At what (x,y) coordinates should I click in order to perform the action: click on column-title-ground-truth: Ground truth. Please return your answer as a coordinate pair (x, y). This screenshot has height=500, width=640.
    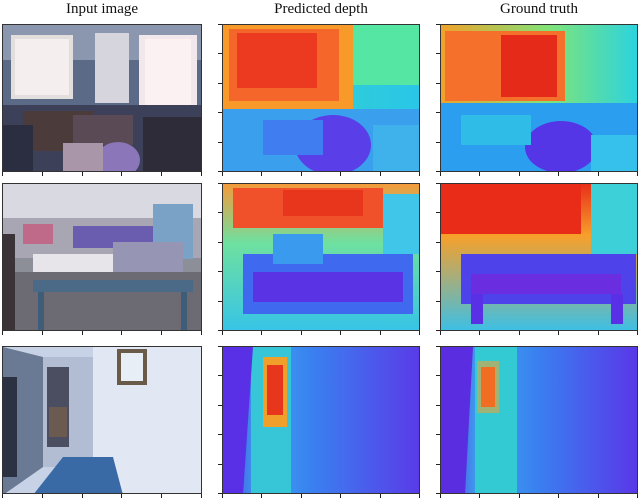
    Looking at the image, I should click on (539, 9).